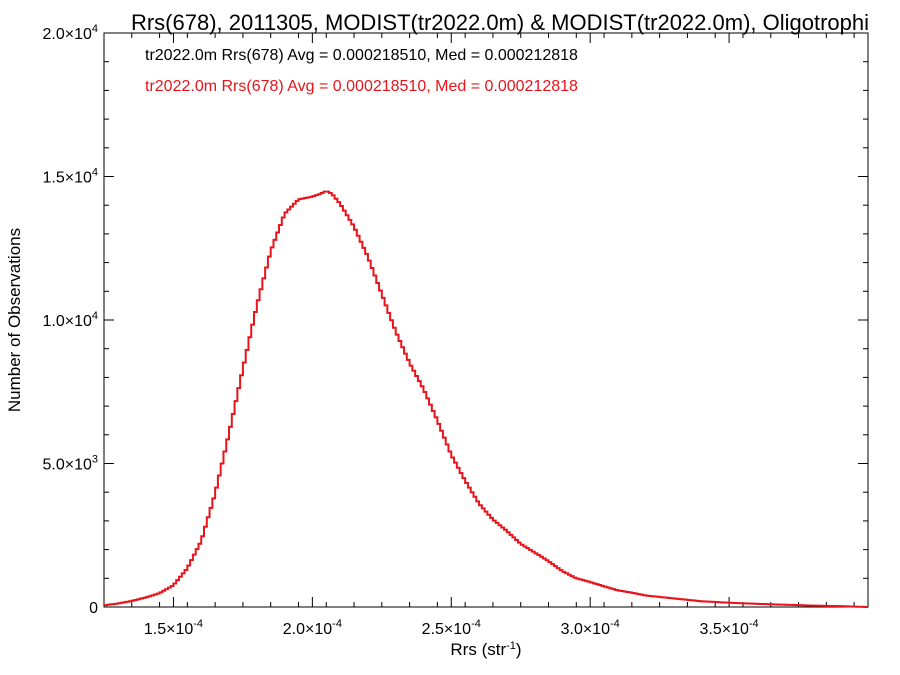 The height and width of the screenshot is (675, 900). What do you see at coordinates (485, 649) in the screenshot?
I see `x-axis-label: Rrs (str-1)` at bounding box center [485, 649].